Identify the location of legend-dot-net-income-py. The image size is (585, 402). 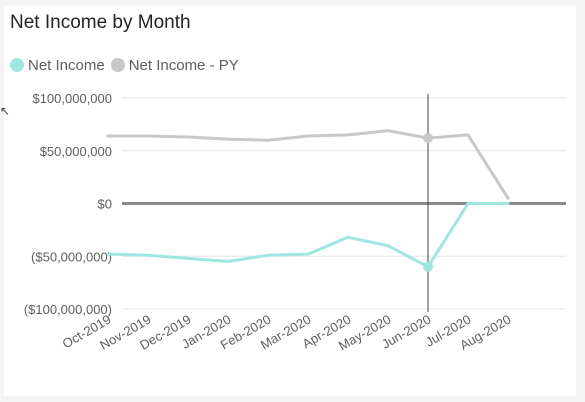
(117, 65).